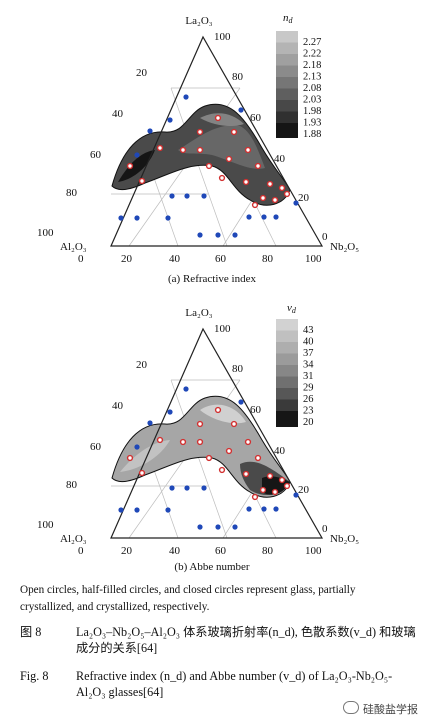 The height and width of the screenshot is (719, 424). Describe the element at coordinates (142, 73) in the screenshot. I see `tick-left-80: 20` at that location.